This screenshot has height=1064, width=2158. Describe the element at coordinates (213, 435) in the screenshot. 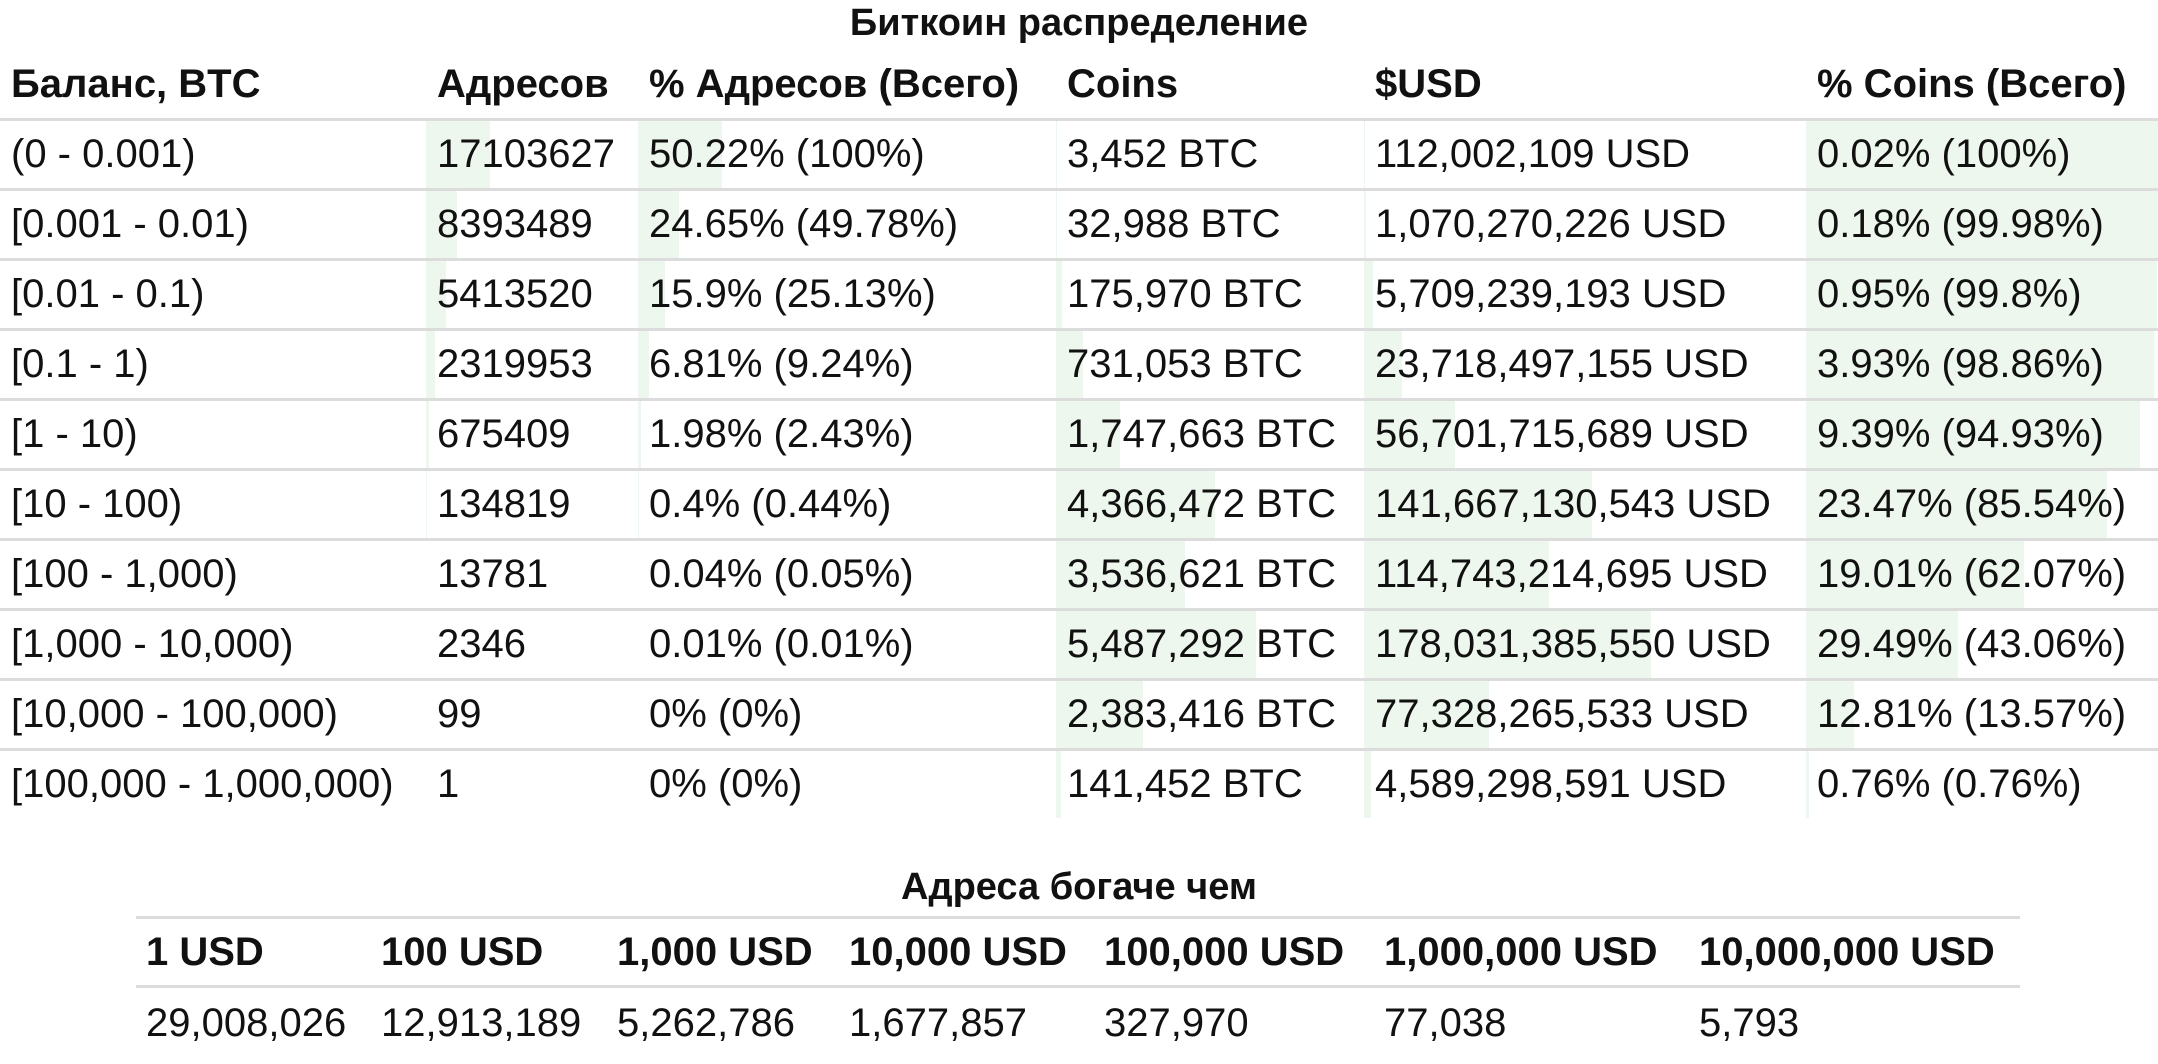

I see `balance-cell: [1 - 10)` at that location.